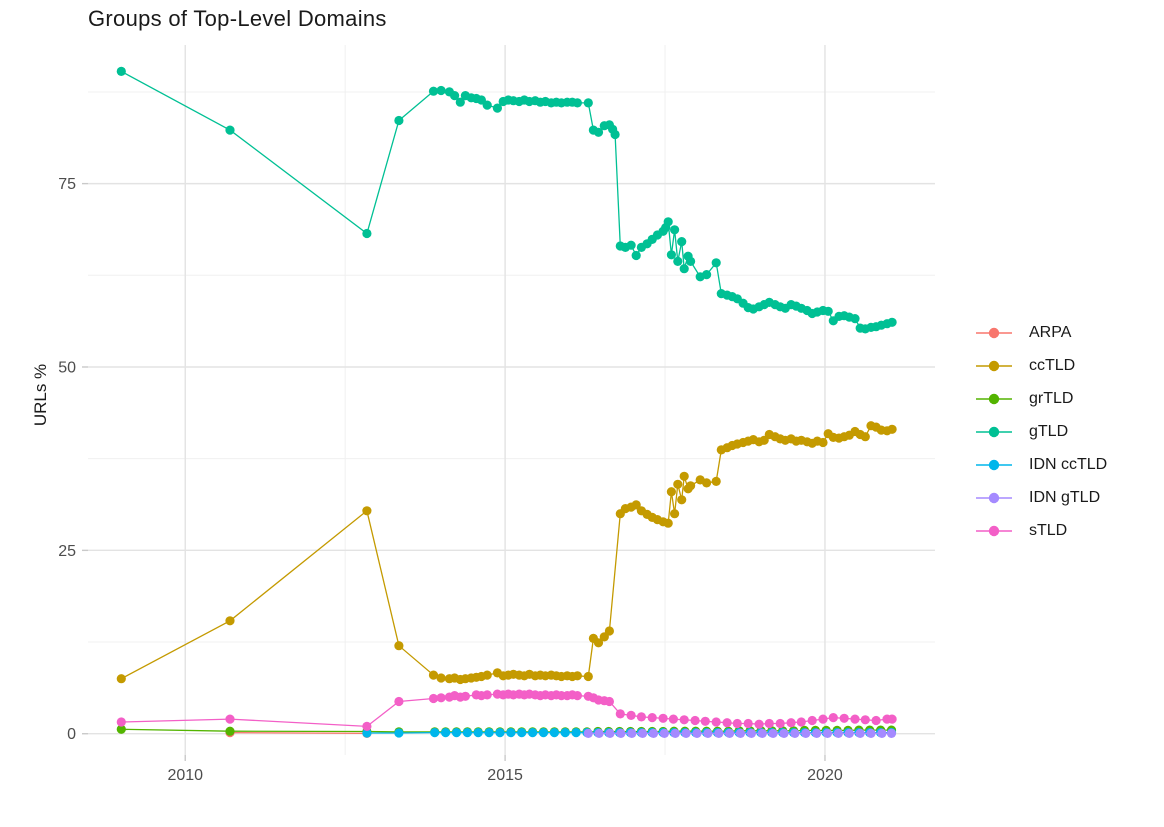  I want to click on legend: ARPA ccTLD grTLD gTLD IDN ccTLD IDN gTLD sTLD, so click(1041, 431).